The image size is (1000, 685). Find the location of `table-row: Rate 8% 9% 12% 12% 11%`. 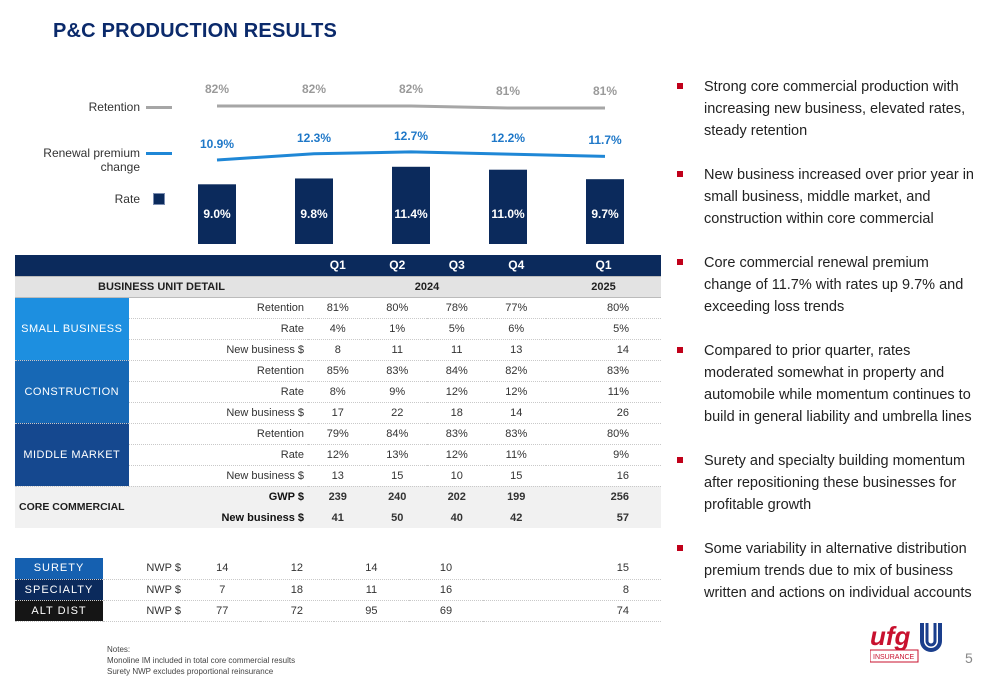

table-row: Rate 8% 9% 12% 12% 11% is located at coordinates (338, 392).